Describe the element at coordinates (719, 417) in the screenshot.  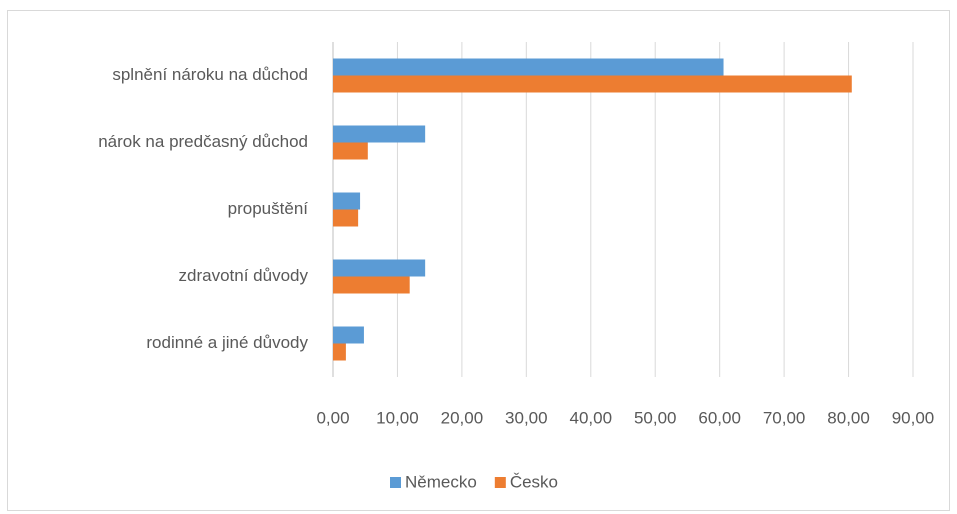
I see `x-tick-label: 60,00` at that location.